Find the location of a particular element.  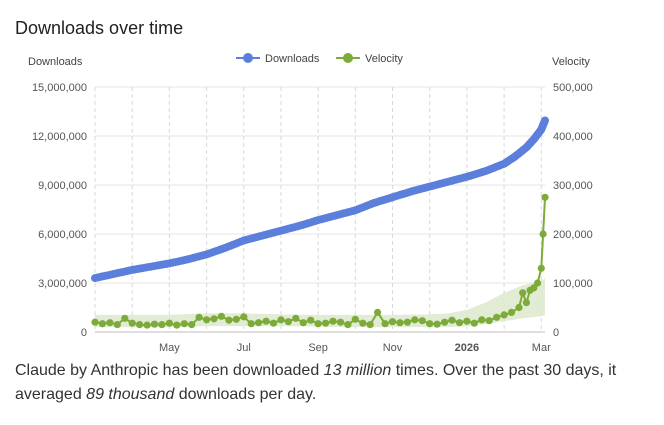

downloads-point is located at coordinates (545, 120).